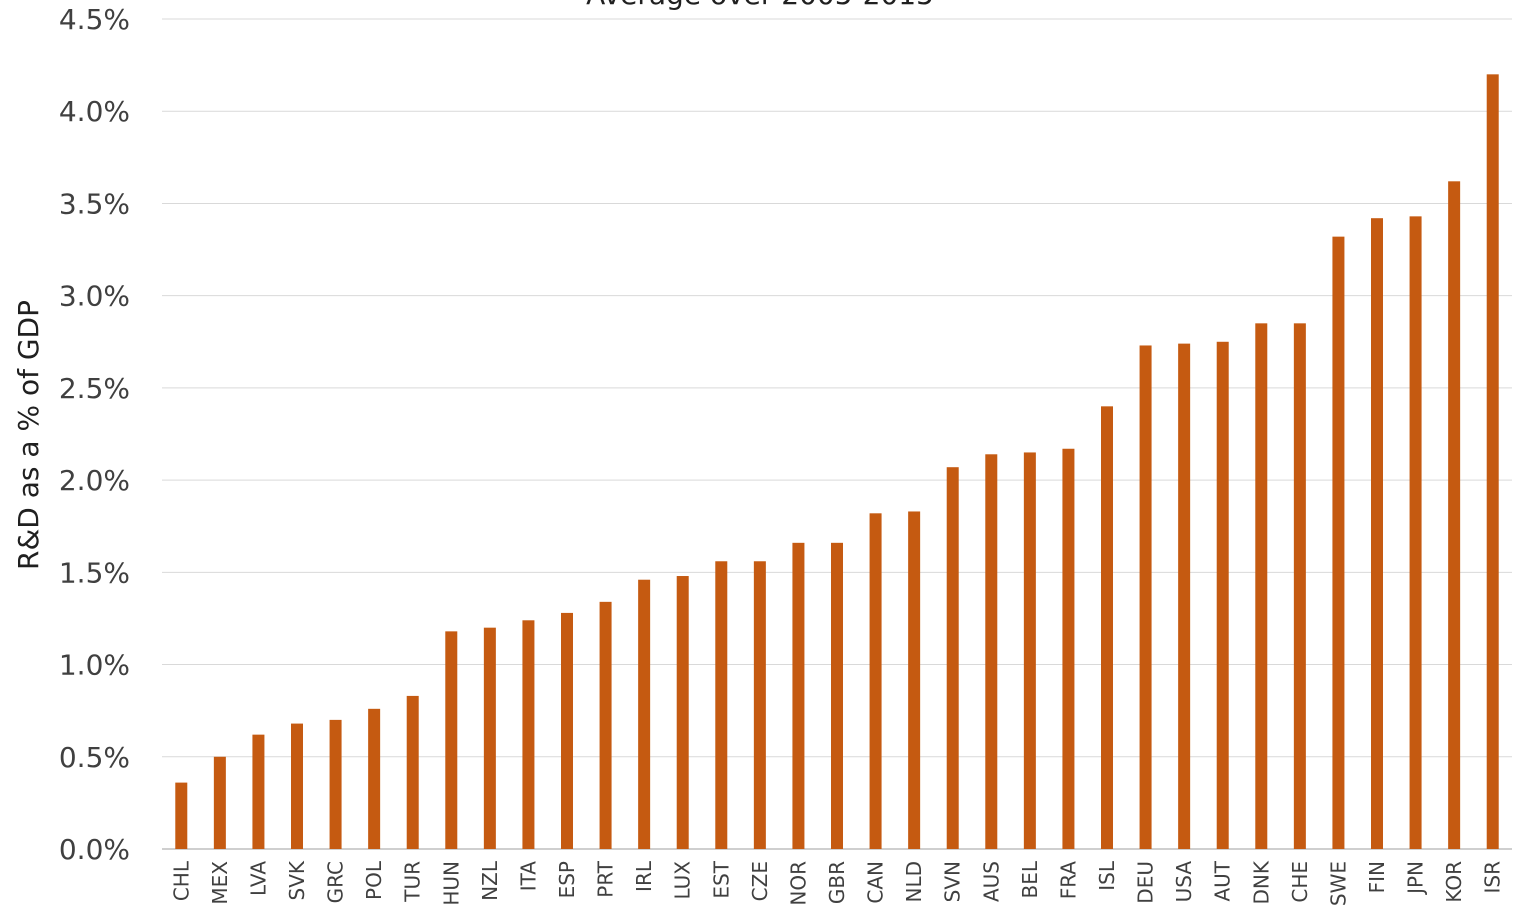  Describe the element at coordinates (606, 879) in the screenshot. I see `x-tick-label: PRT` at that location.